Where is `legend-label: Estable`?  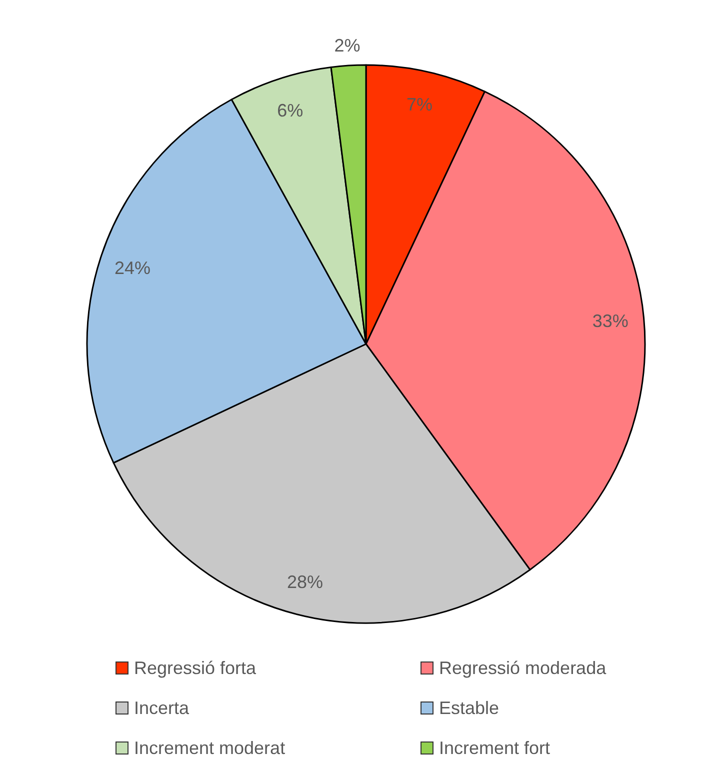 legend-label: Estable is located at coordinates (469, 708).